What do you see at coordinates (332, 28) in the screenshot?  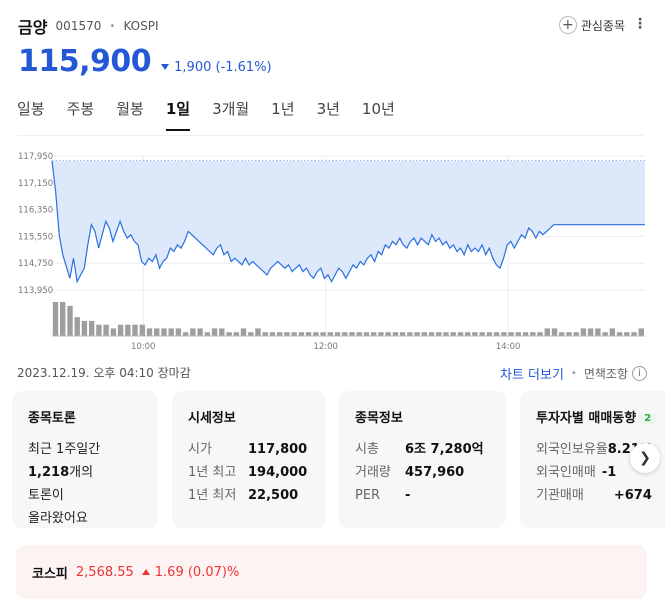 I see `stock-header: 금양 001570 • KOSPI + 관심종목 ⋮` at bounding box center [332, 28].